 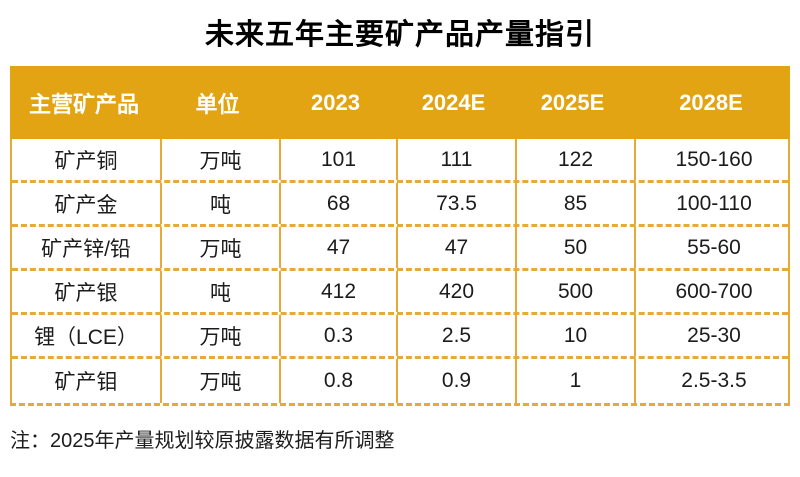 What do you see at coordinates (337, 335) in the screenshot?
I see `table-cell: 0.3` at bounding box center [337, 335].